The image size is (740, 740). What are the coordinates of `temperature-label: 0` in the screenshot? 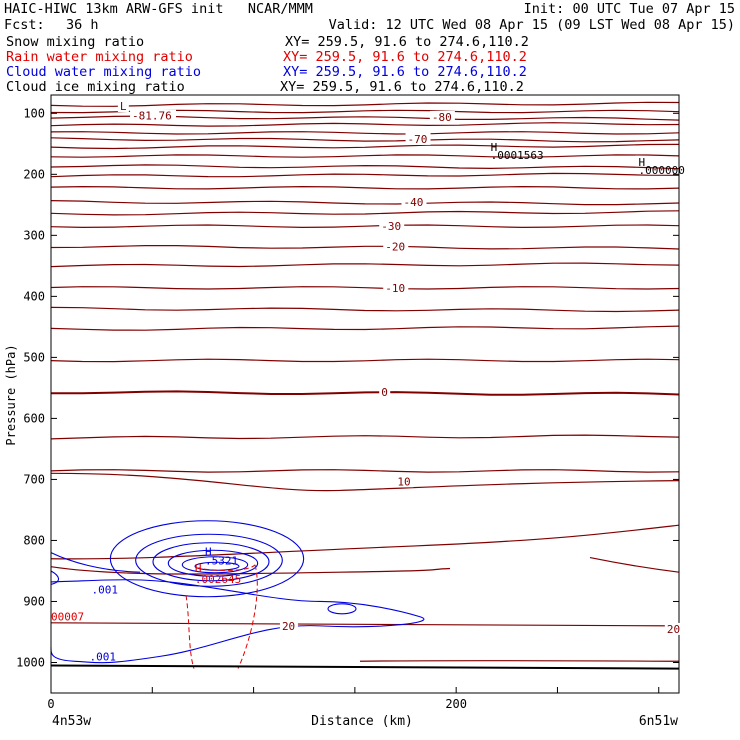 It's located at (384, 392).